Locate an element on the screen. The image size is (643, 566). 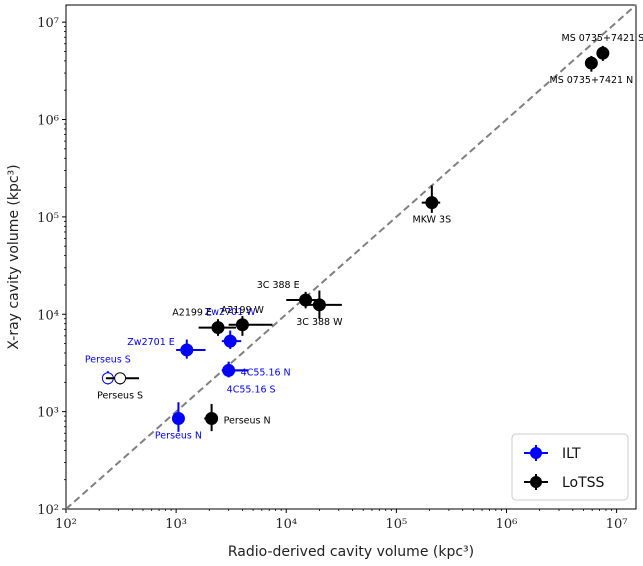
x-tick-label: 10² is located at coordinates (66, 524).